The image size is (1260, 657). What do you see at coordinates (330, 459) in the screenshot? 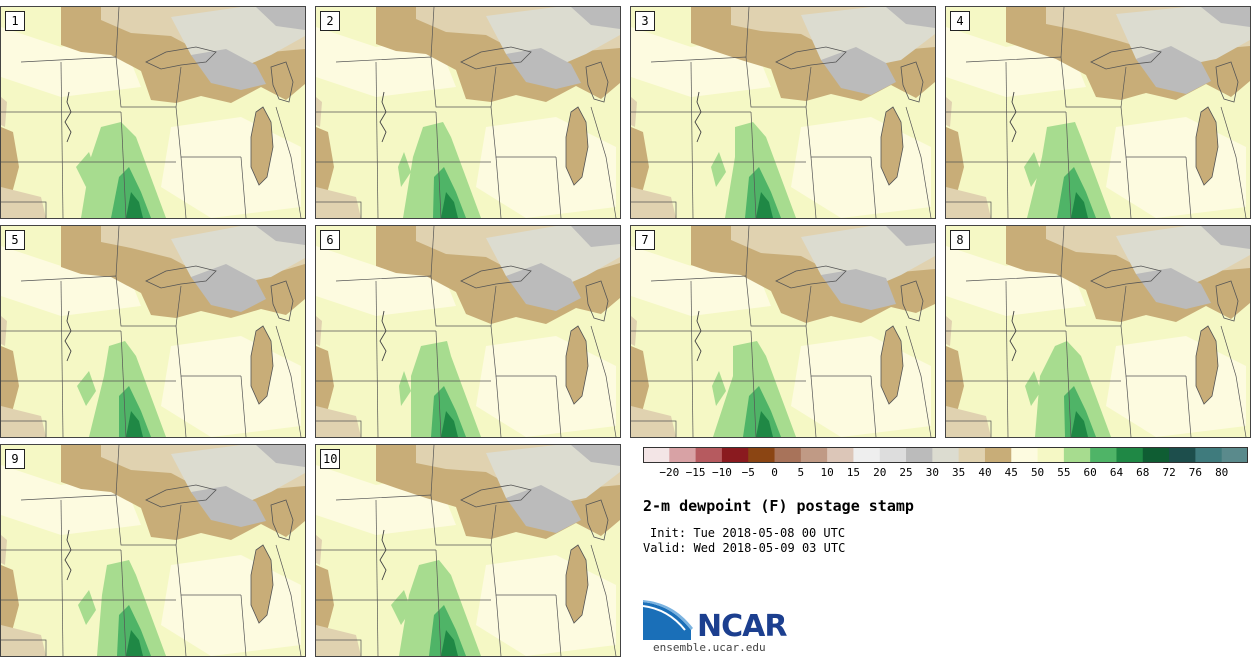
I see `member-number-label: 10` at bounding box center [330, 459].